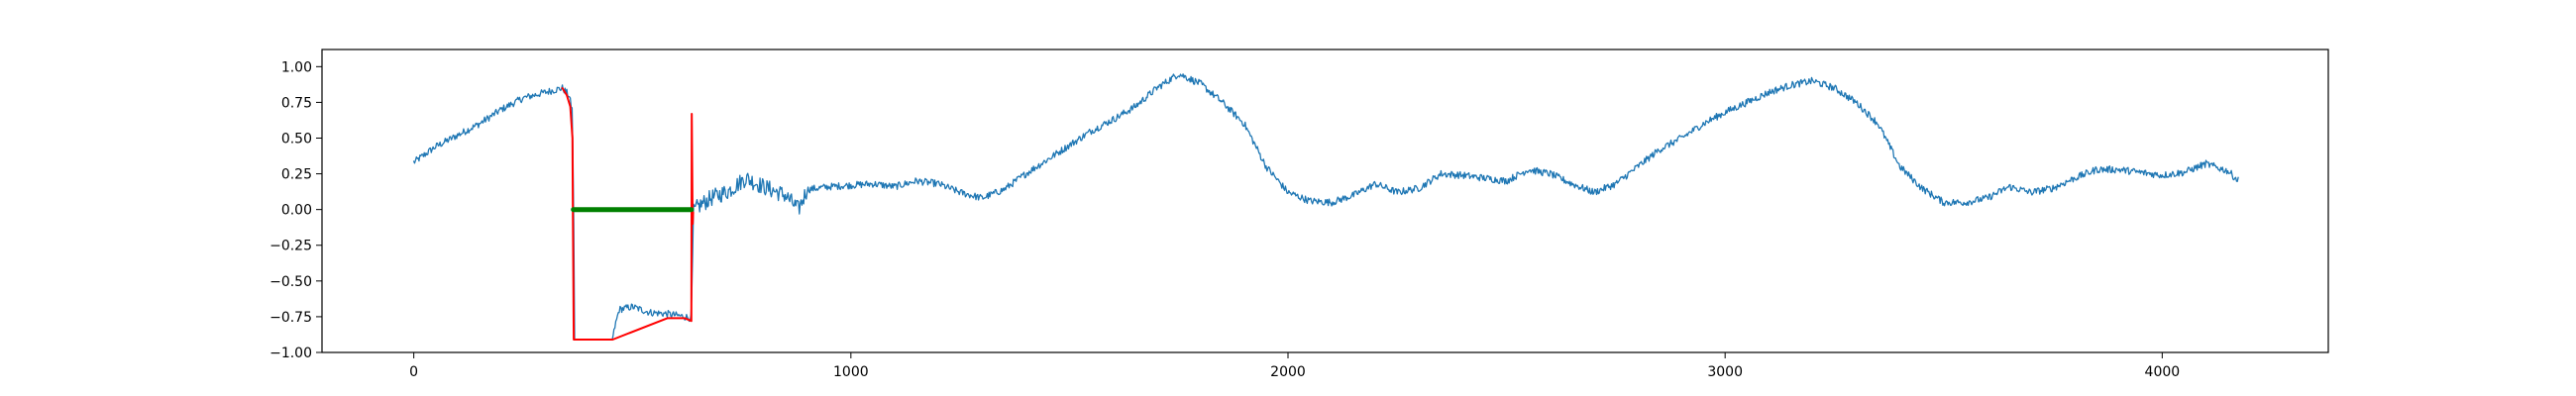  What do you see at coordinates (296, 175) in the screenshot?
I see `y-tick-label: 0.25` at bounding box center [296, 175].